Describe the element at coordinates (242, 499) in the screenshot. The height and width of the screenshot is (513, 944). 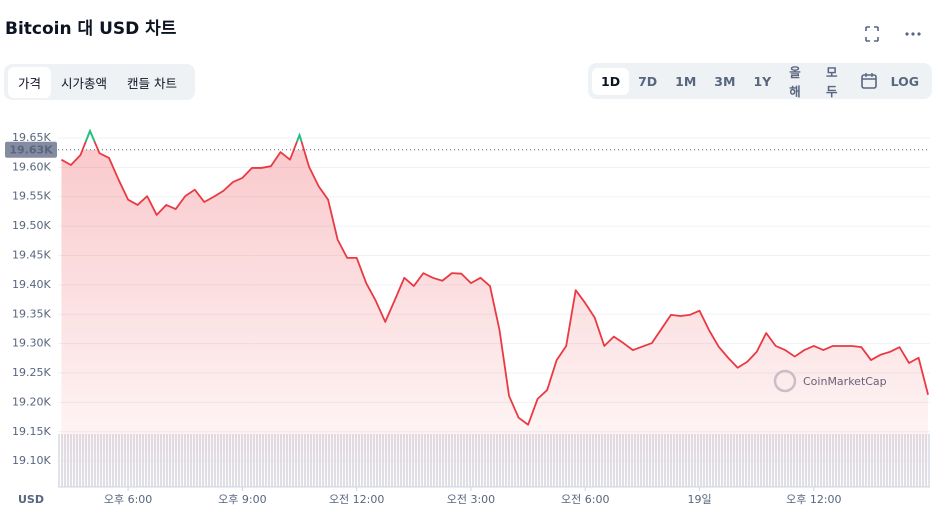
I see `x-tick-label: 오후 9:00` at that location.